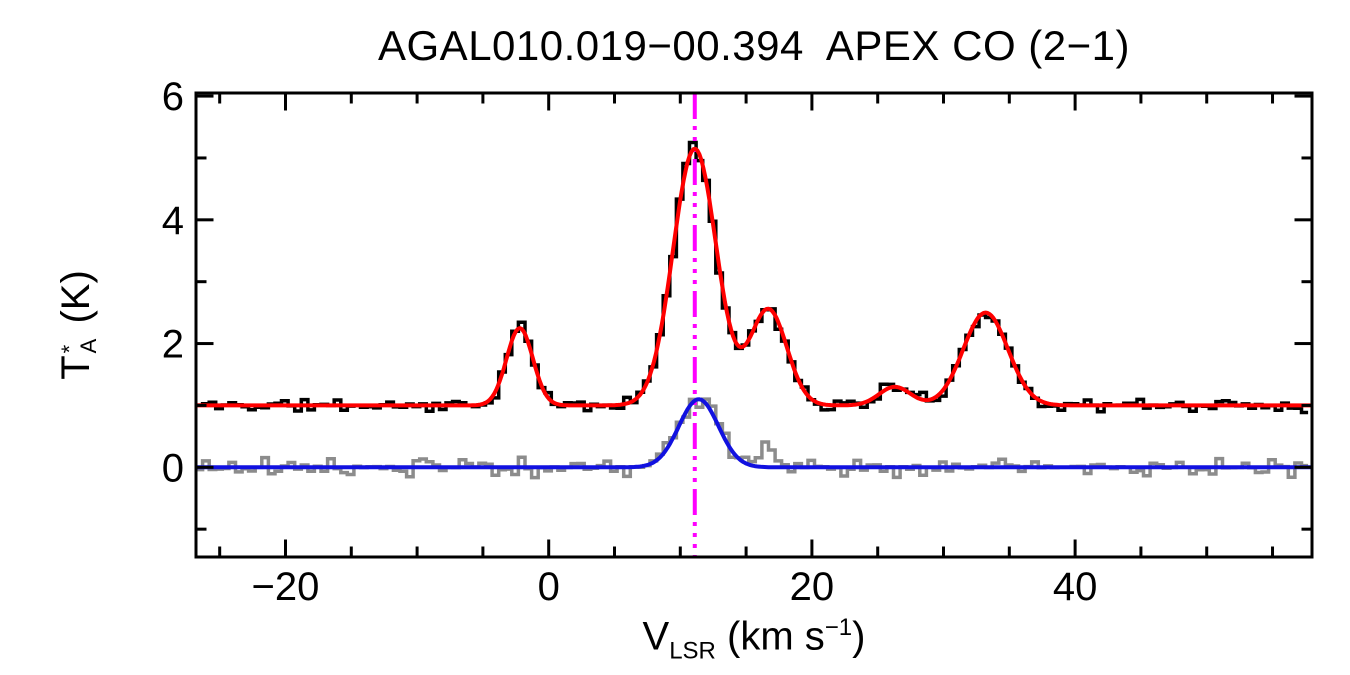 This screenshot has width=1350, height=675. Describe the element at coordinates (754, 45) in the screenshot. I see `plot-title: AGAL010.019−00.394 APEX CO (2−1)` at that location.